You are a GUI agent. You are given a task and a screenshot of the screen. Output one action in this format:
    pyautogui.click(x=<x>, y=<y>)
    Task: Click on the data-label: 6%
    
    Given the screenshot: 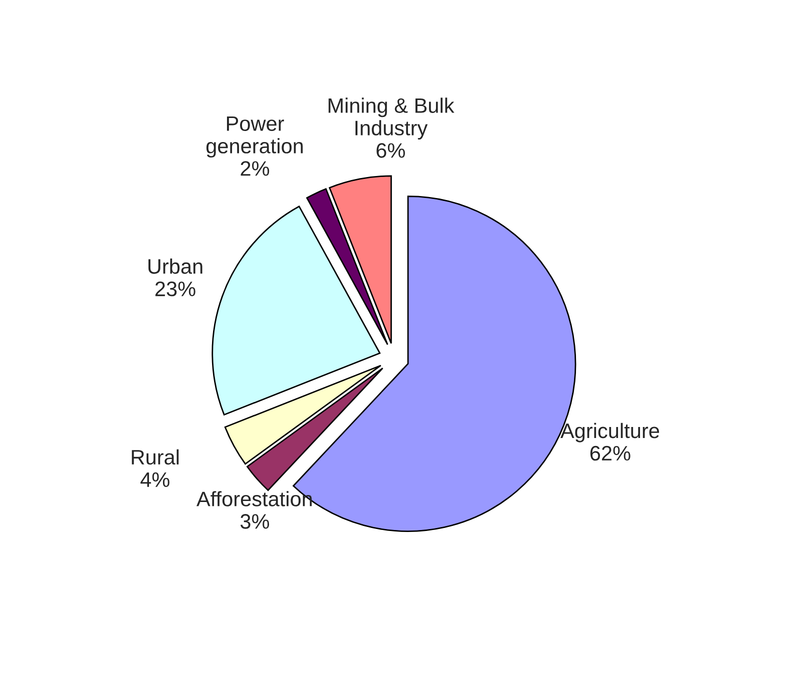 What is the action you would take?
    pyautogui.click(x=390, y=150)
    